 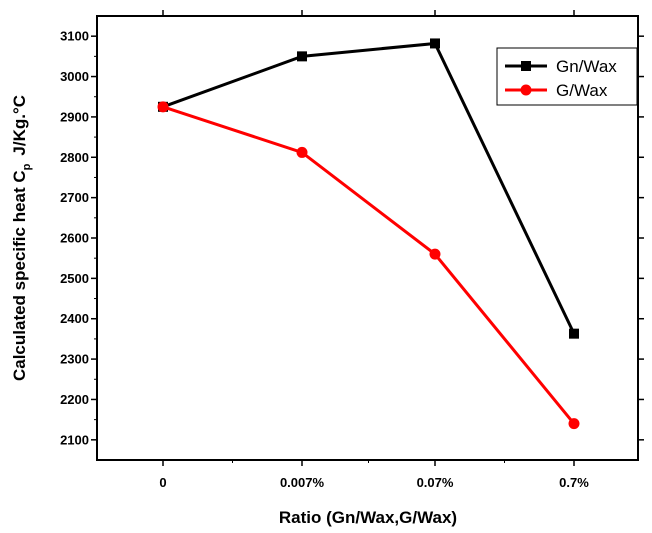 I want to click on y-tick-label: 3100, so click(x=74, y=36).